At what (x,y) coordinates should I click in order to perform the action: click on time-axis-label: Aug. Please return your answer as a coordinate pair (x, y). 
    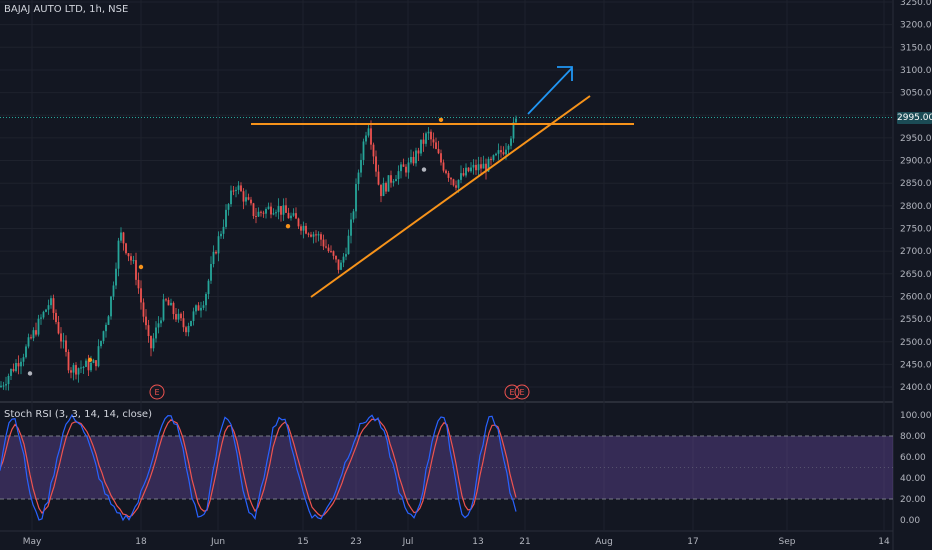
    Looking at the image, I should click on (604, 542).